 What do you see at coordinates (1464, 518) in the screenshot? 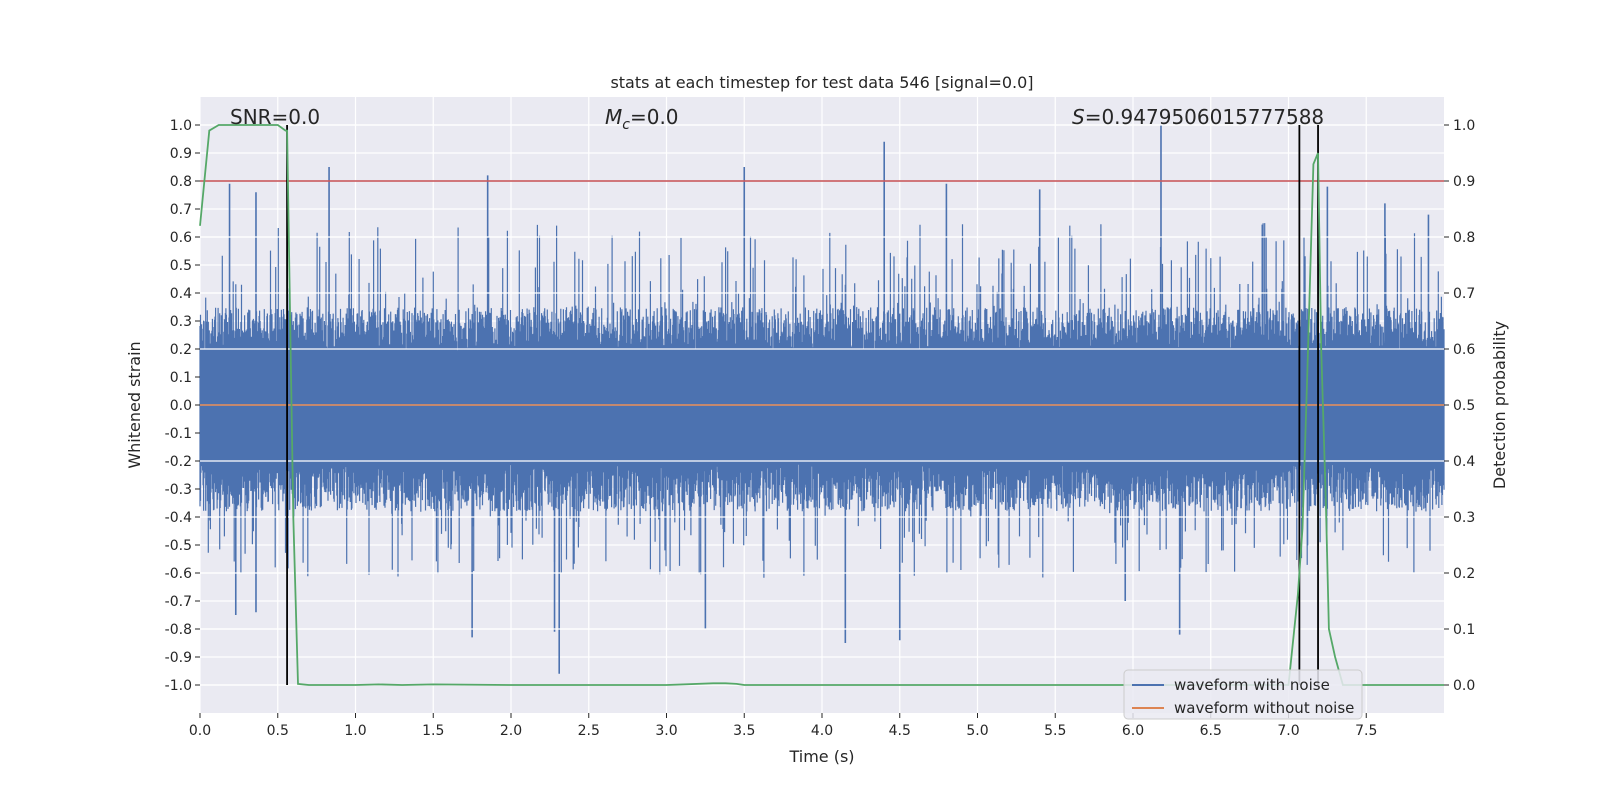
I see `y2-tick-label: 0.3` at bounding box center [1464, 518].